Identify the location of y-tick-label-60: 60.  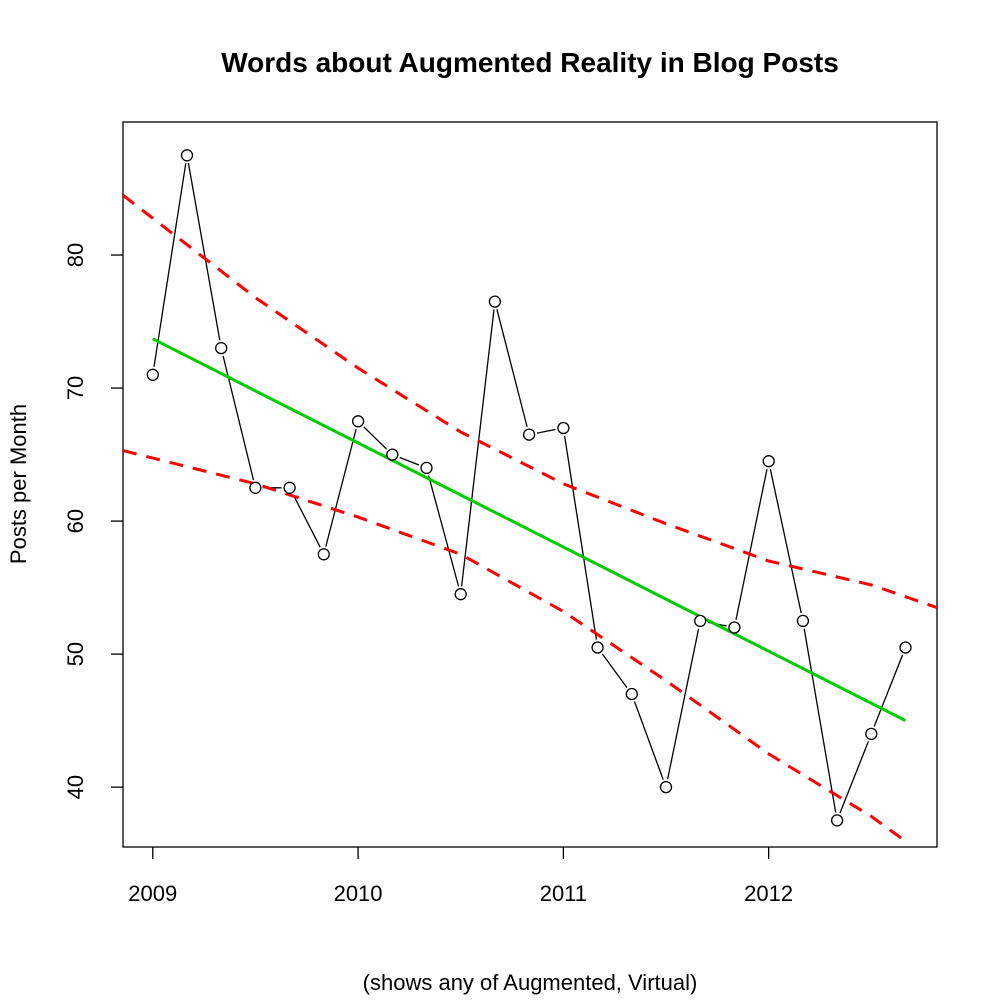
(75, 521).